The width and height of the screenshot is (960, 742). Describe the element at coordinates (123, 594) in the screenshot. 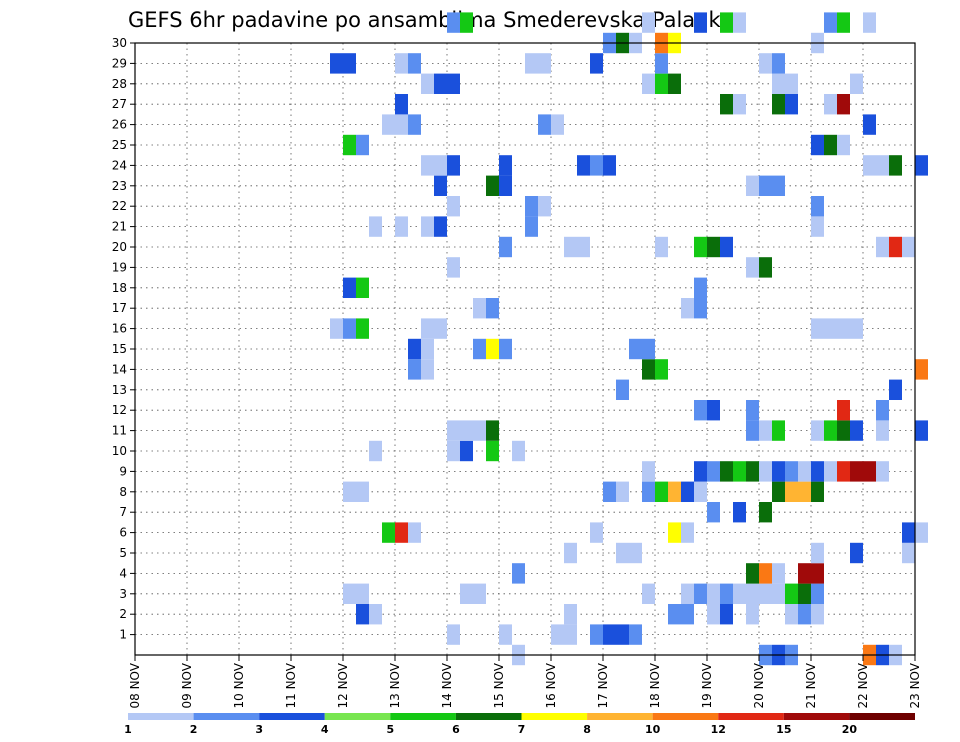

I see `y-tick-label: 3` at that location.